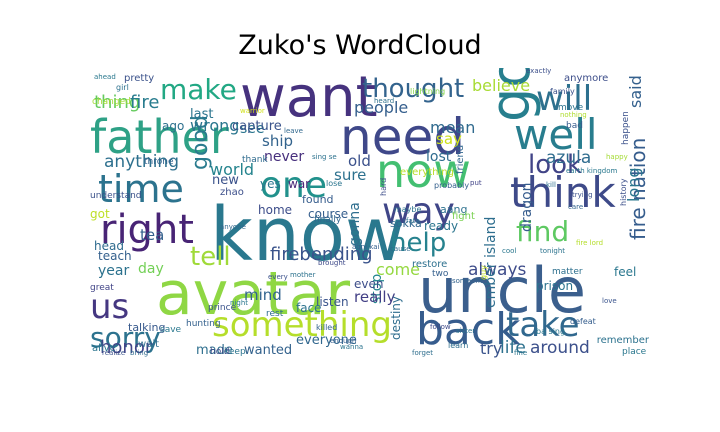 The height and width of the screenshot is (432, 720). I want to click on word-new: new, so click(225, 180).